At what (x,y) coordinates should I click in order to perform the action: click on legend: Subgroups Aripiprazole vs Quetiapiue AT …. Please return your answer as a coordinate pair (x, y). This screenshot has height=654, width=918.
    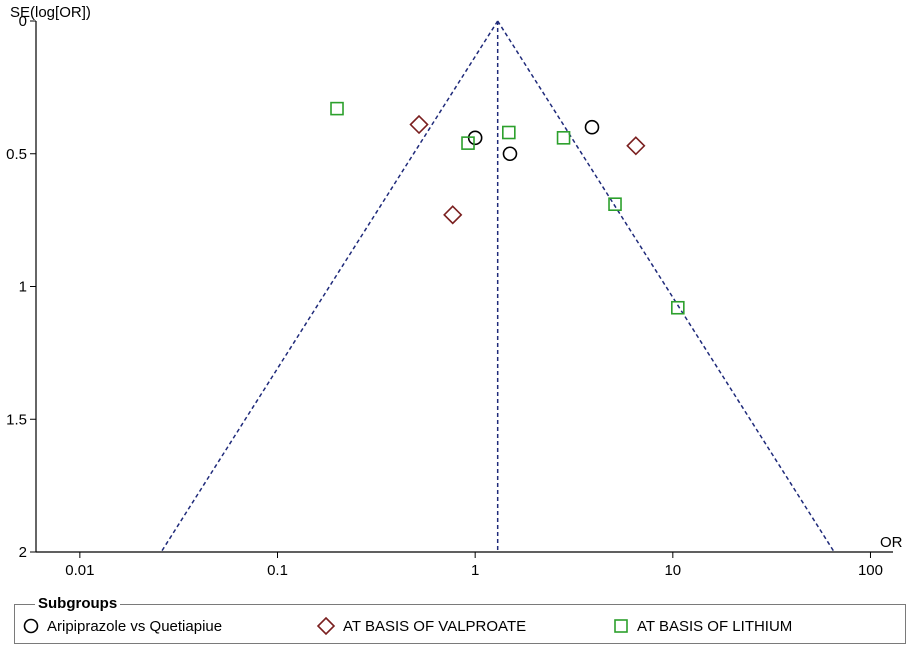
    Looking at the image, I should click on (460, 619).